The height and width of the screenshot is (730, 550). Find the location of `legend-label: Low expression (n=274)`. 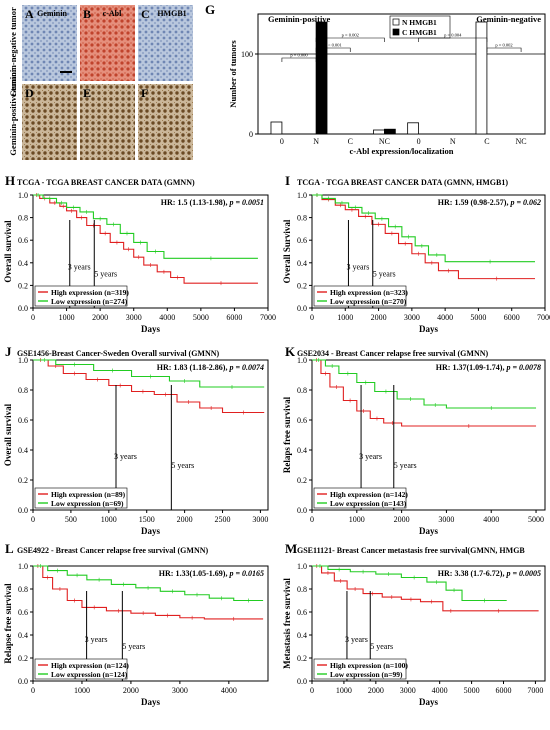

legend-label: Low expression (n=274) is located at coordinates (89, 301).